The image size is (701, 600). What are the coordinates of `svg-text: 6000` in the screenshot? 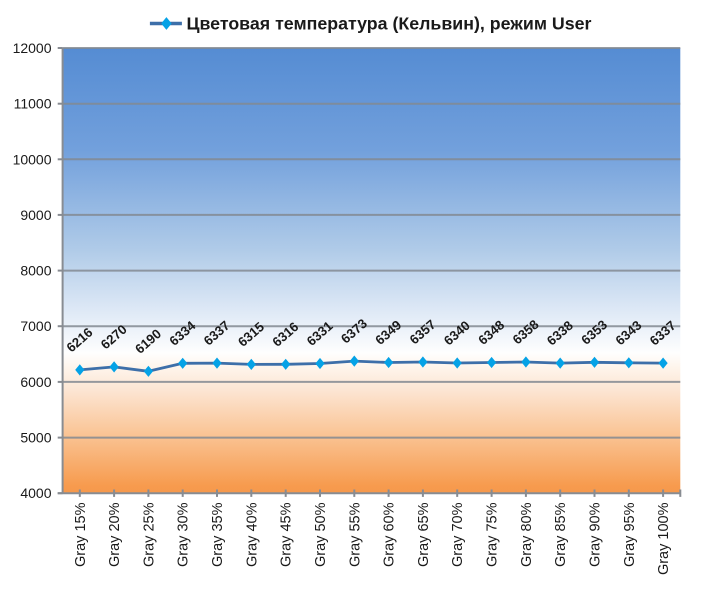 It's located at (35, 382).